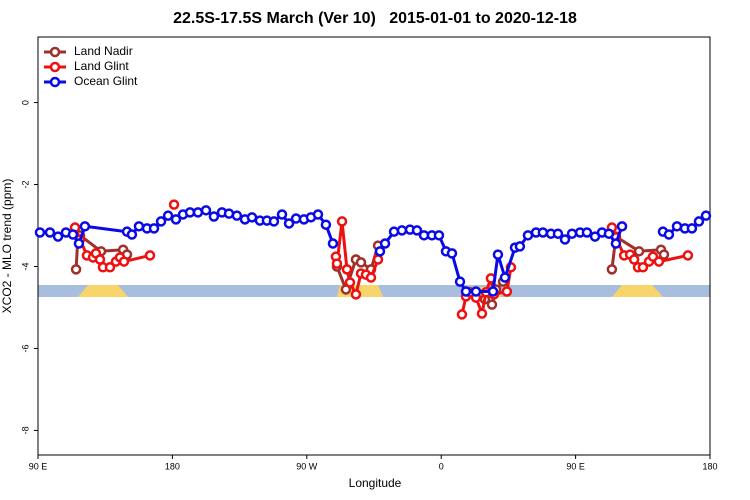  I want to click on x-tick-label: 0, so click(441, 466).